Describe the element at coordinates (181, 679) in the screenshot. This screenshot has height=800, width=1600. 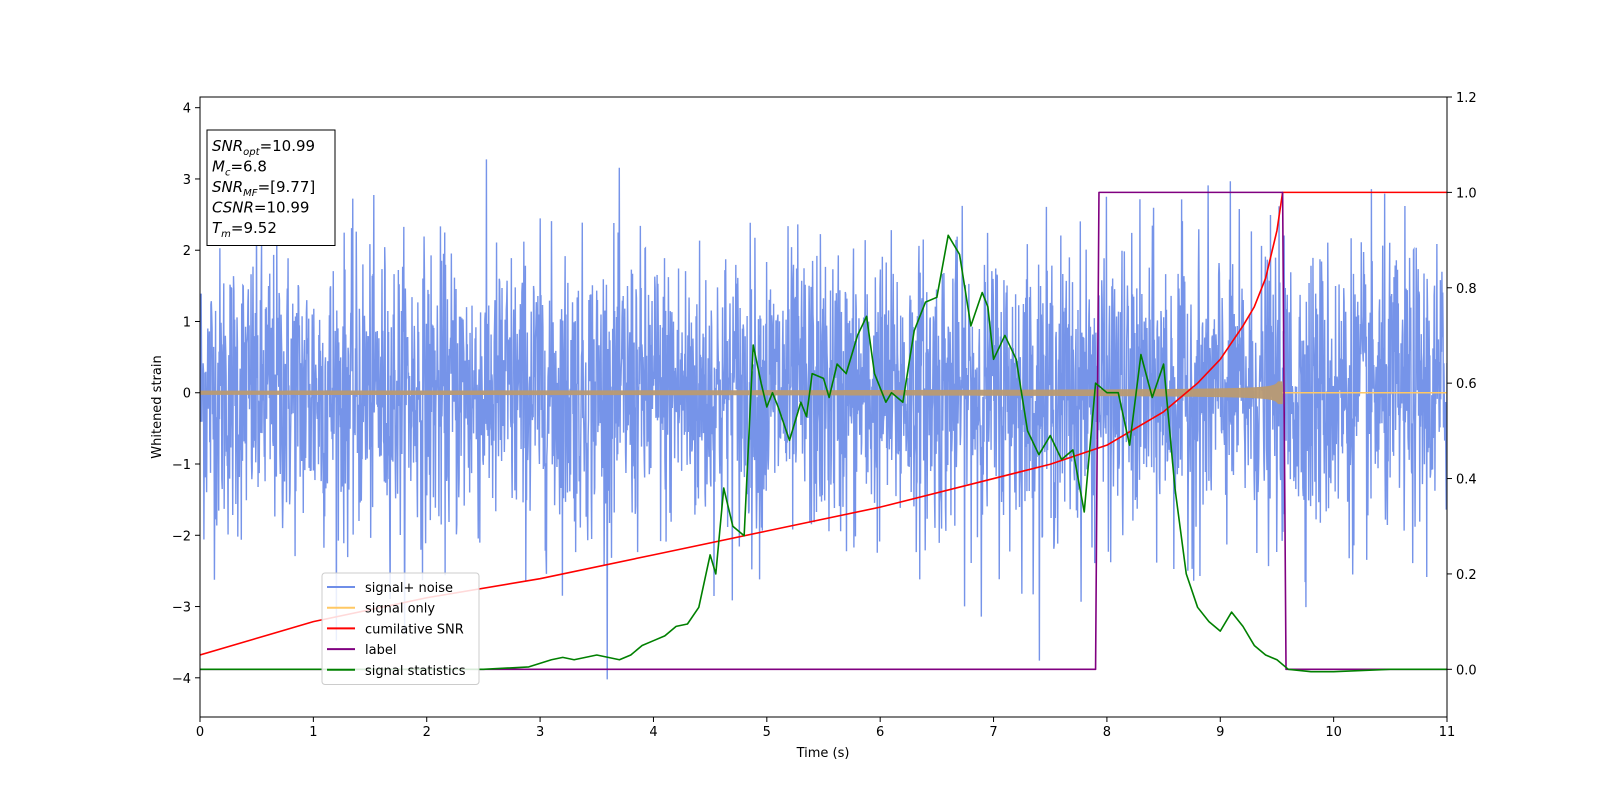
I see `y-left-tick-label: −4` at that location.